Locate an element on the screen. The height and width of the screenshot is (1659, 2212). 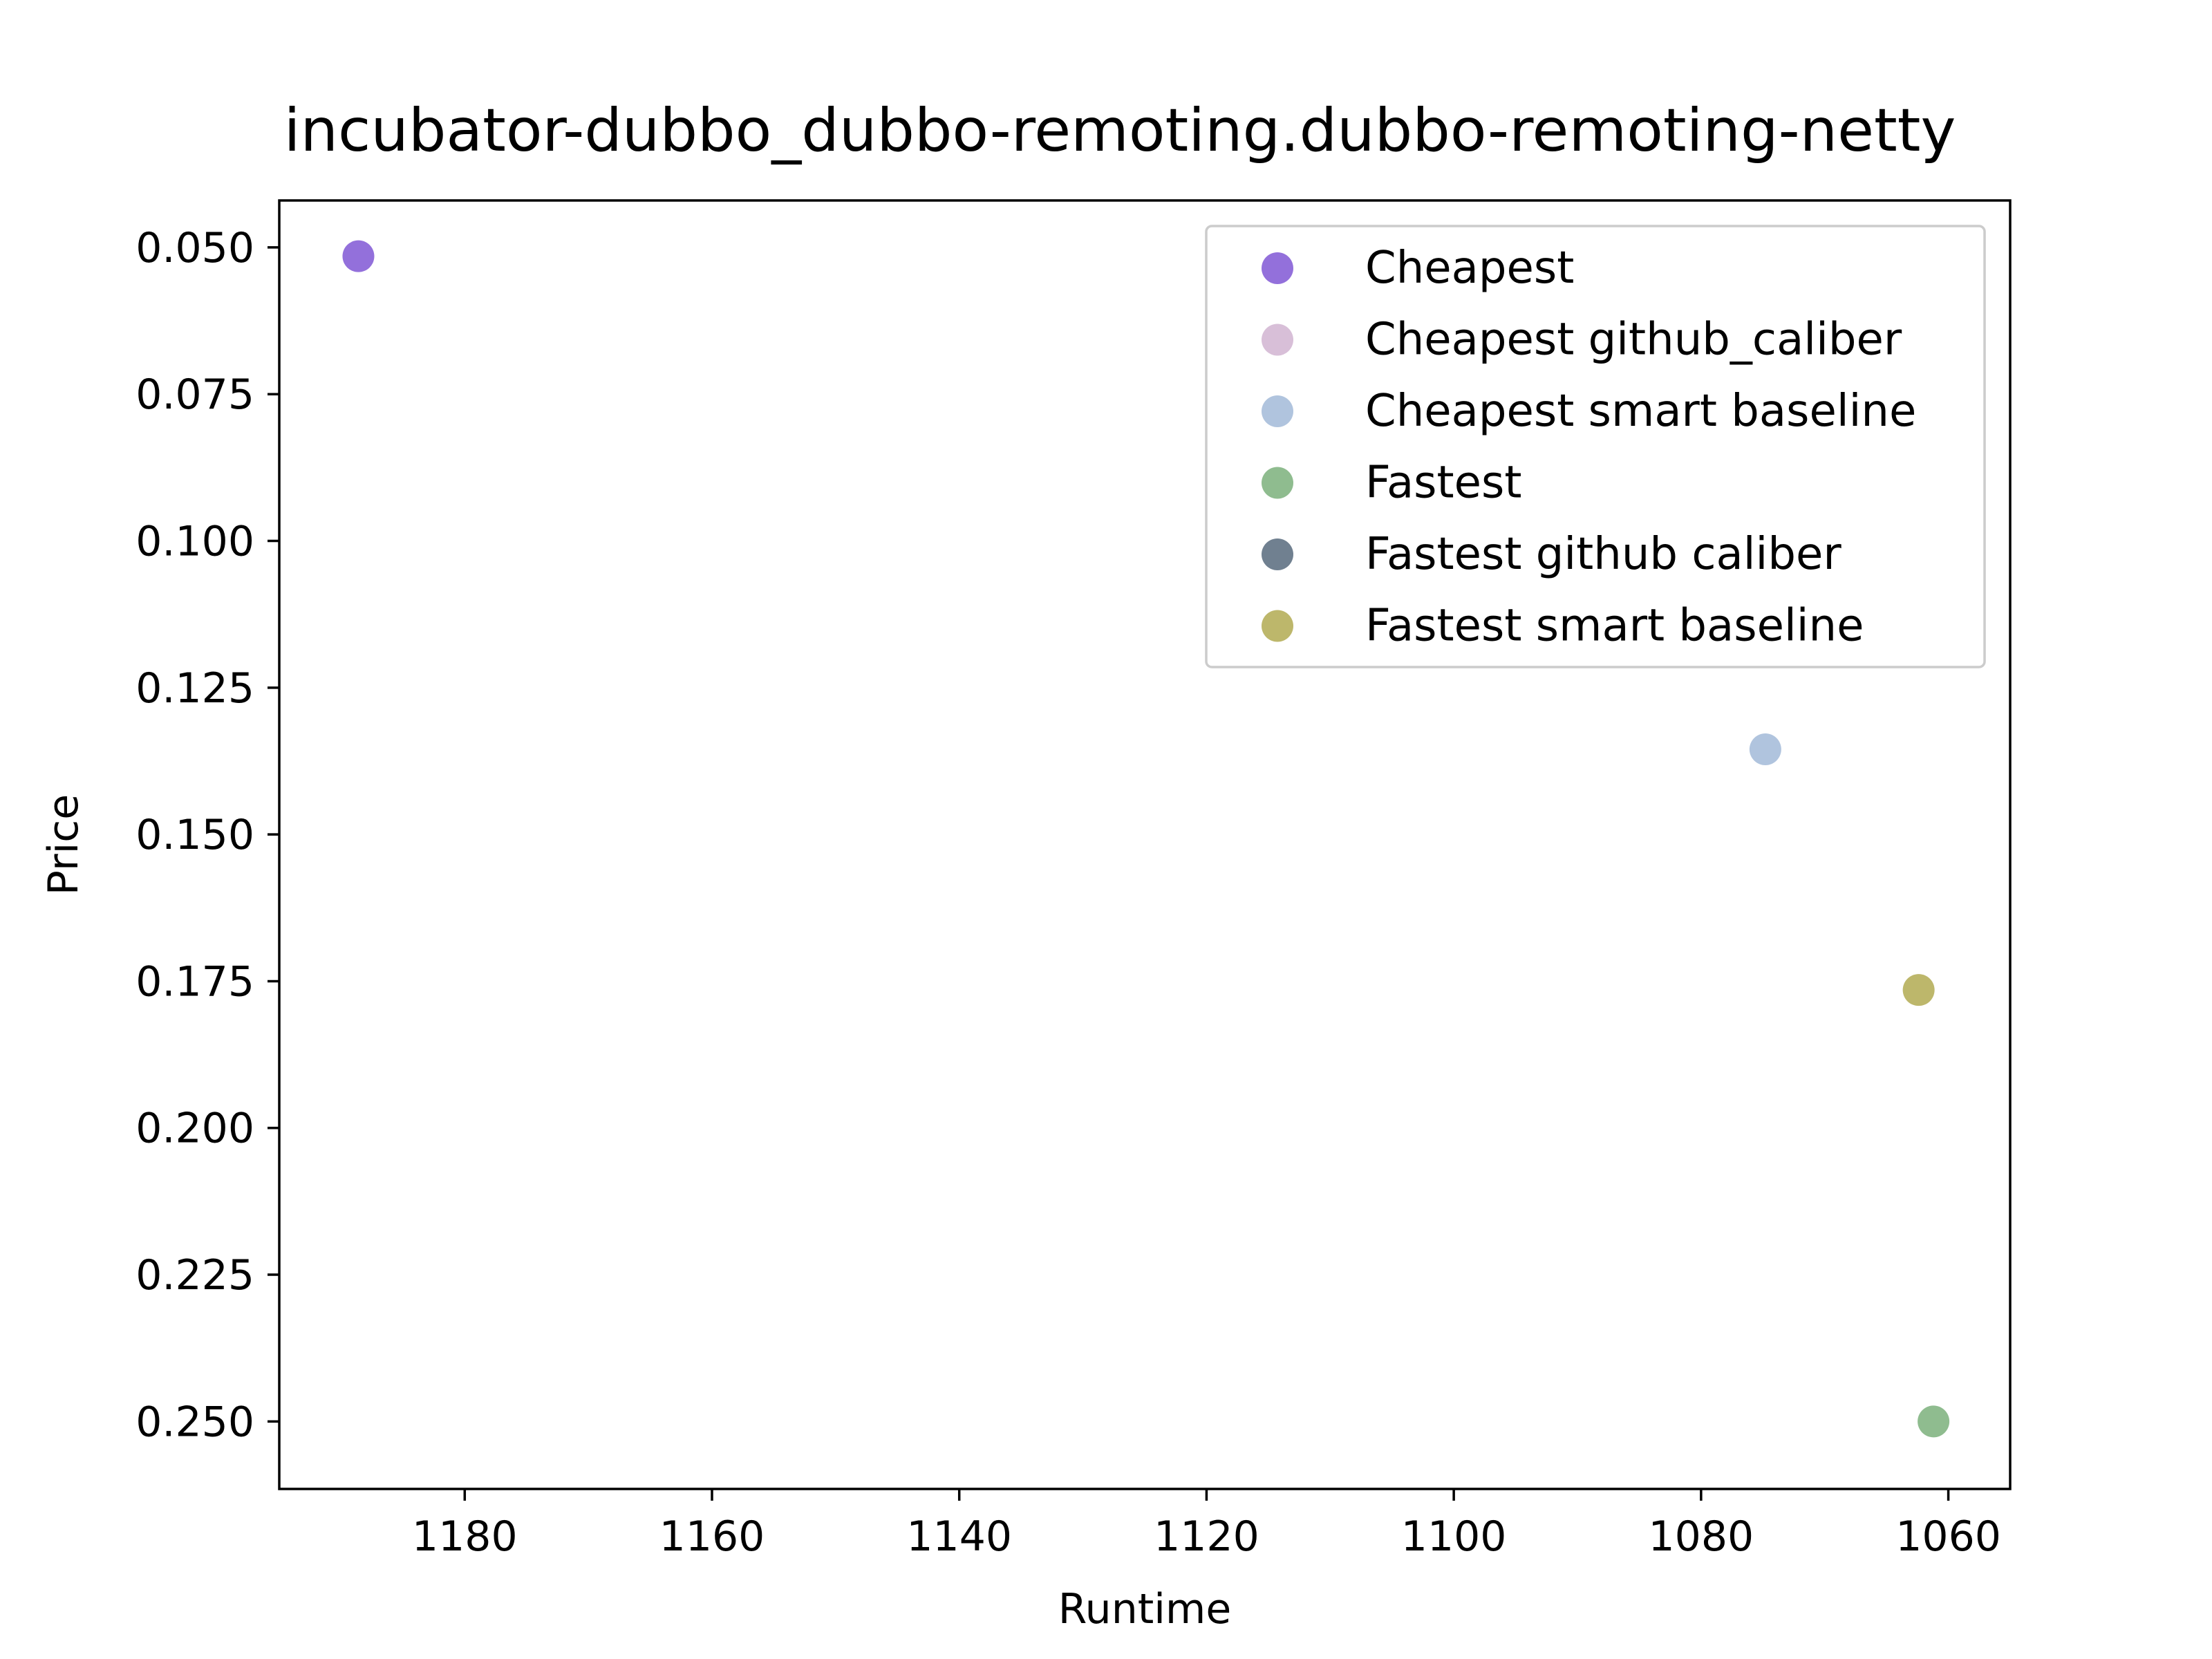
x-tick-label: 1060 is located at coordinates (1948, 1536).